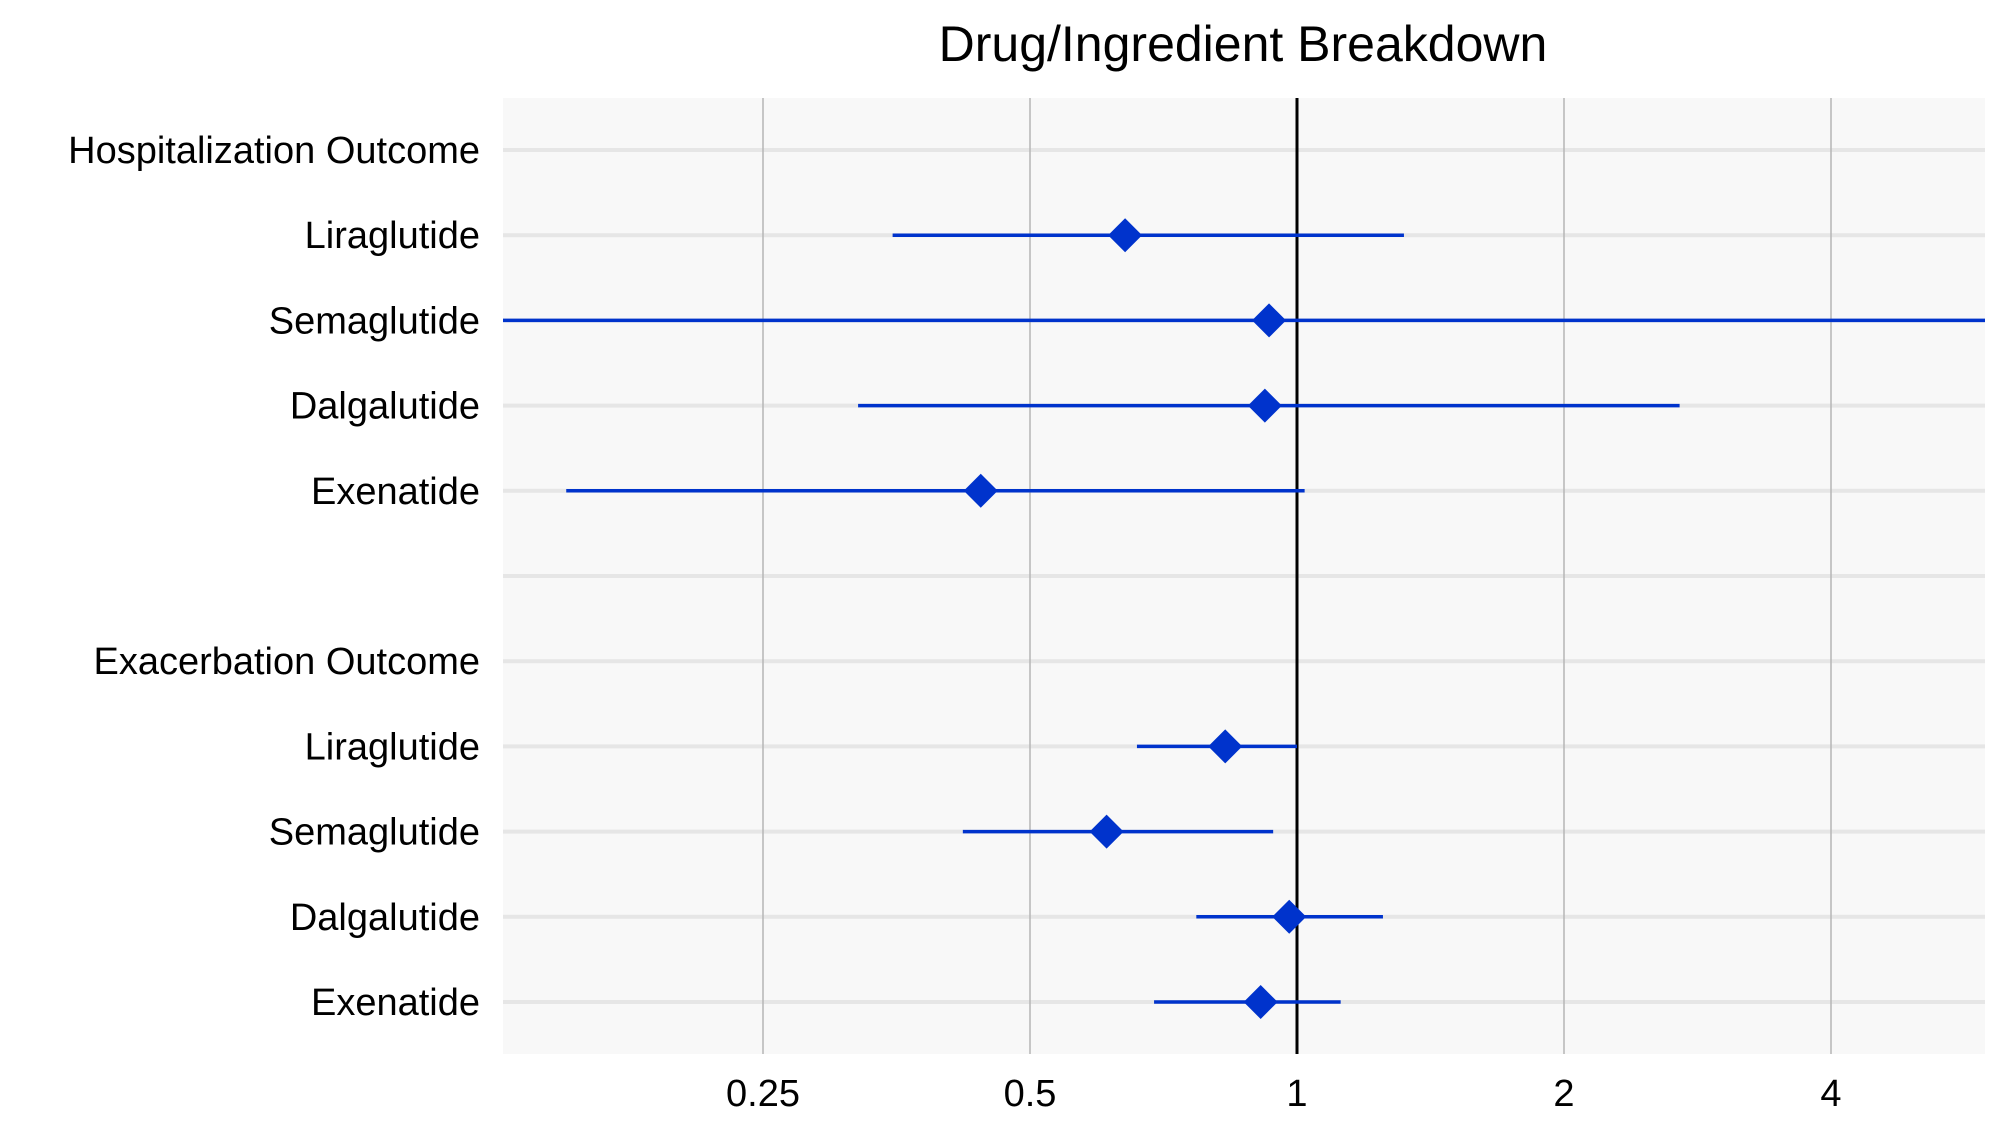 This screenshot has height=1128, width=1995. What do you see at coordinates (1563, 1094) in the screenshot?
I see `x-tick-label: 2` at bounding box center [1563, 1094].